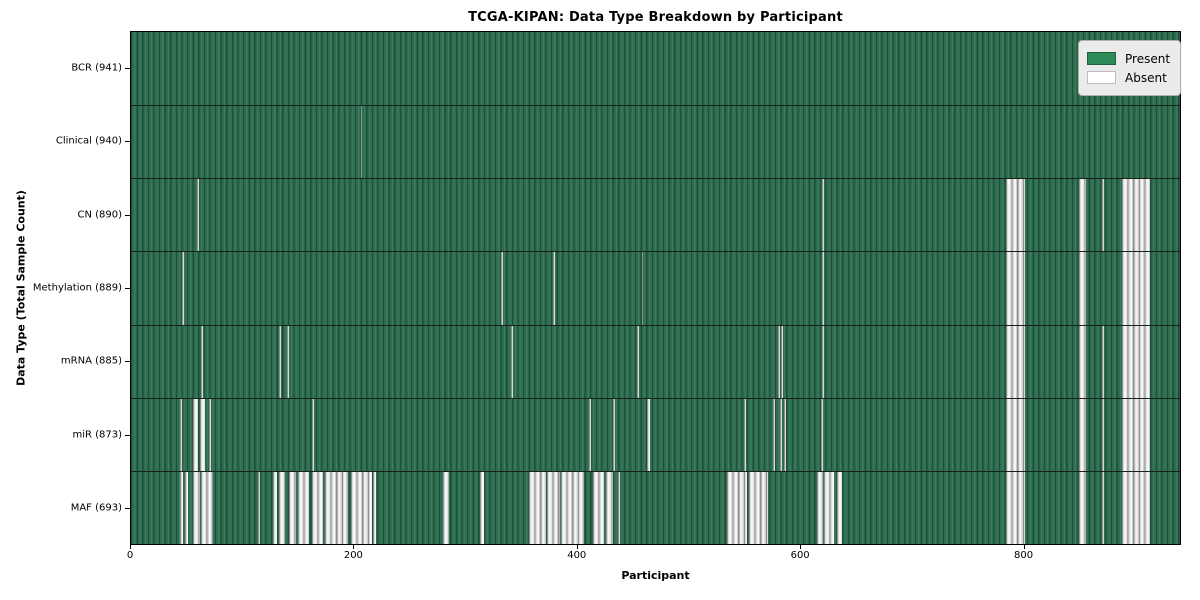 The height and width of the screenshot is (600, 1200). Describe the element at coordinates (655, 434) in the screenshot. I see `heatmap-row-mir` at that location.